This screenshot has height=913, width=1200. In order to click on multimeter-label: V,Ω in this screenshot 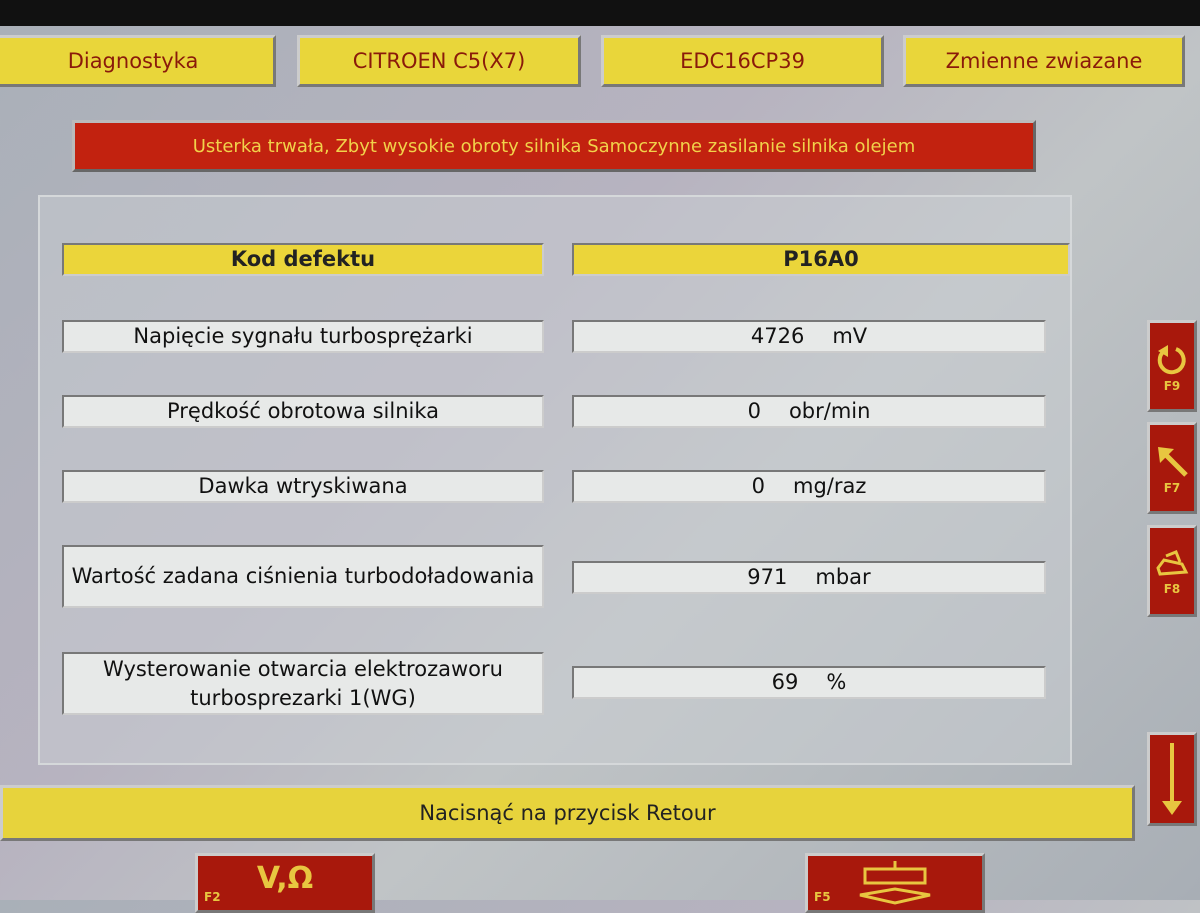, I will do `click(285, 878)`.